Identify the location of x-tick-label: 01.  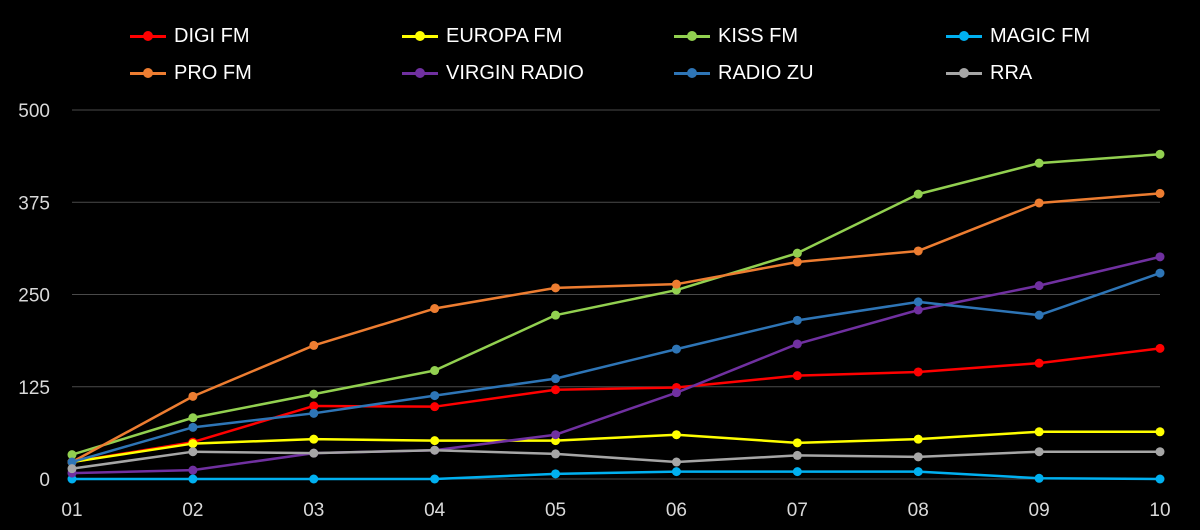
(71, 510).